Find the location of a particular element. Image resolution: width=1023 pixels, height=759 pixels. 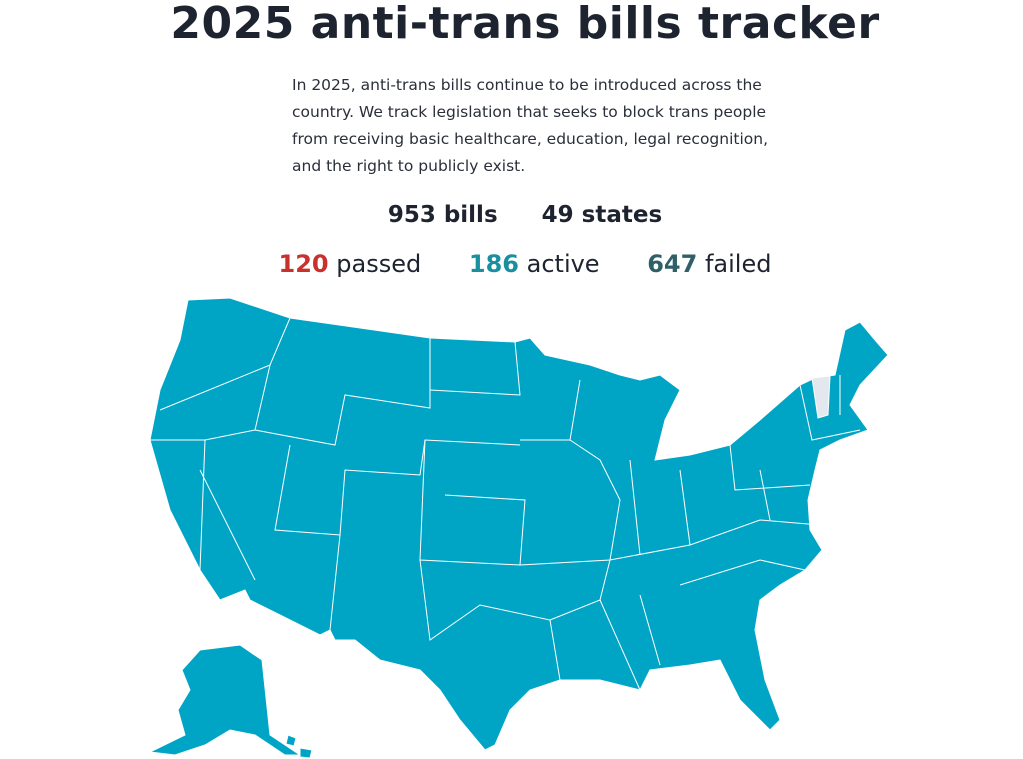

state-vermont is located at coordinates (821, 397).